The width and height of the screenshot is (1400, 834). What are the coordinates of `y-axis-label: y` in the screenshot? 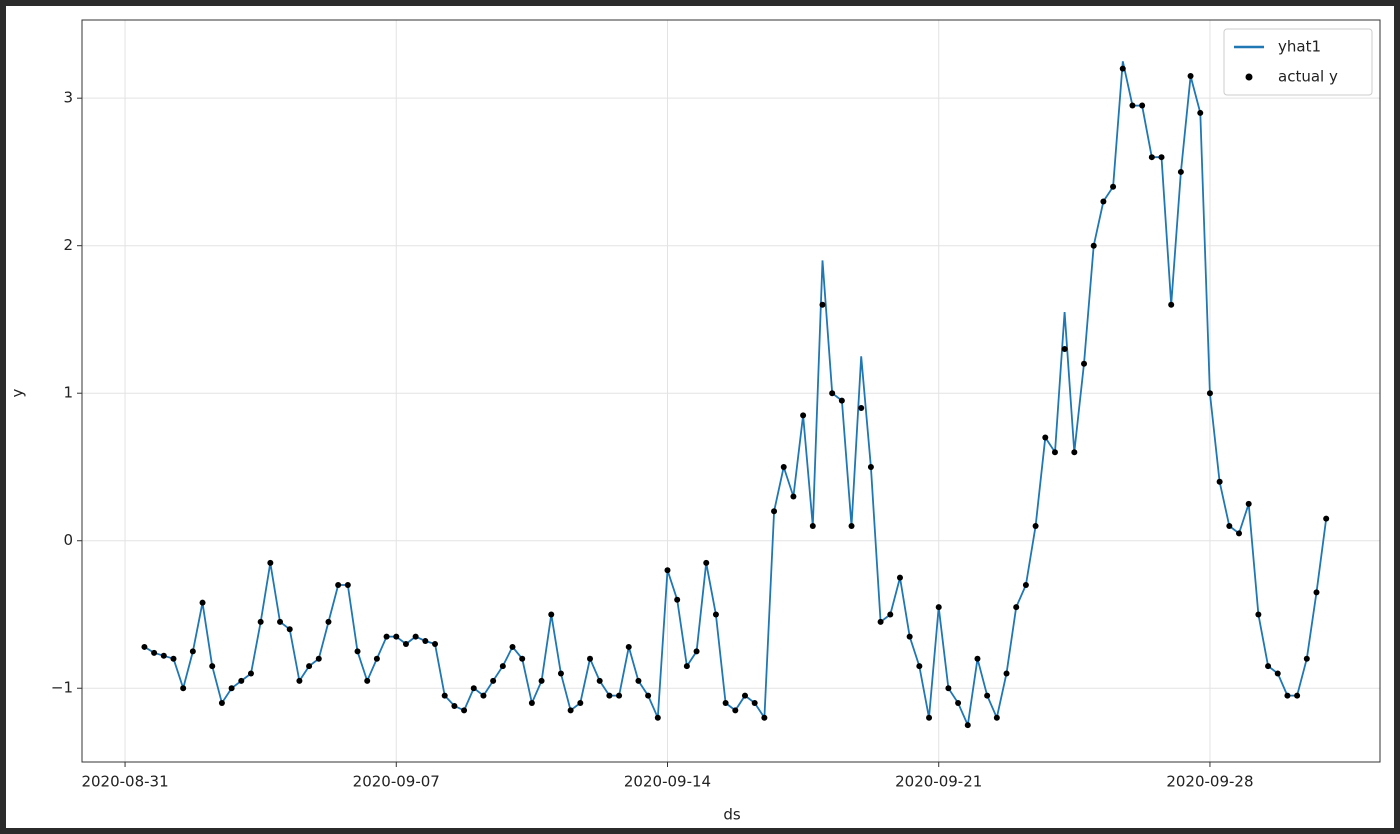 It's located at (18, 392).